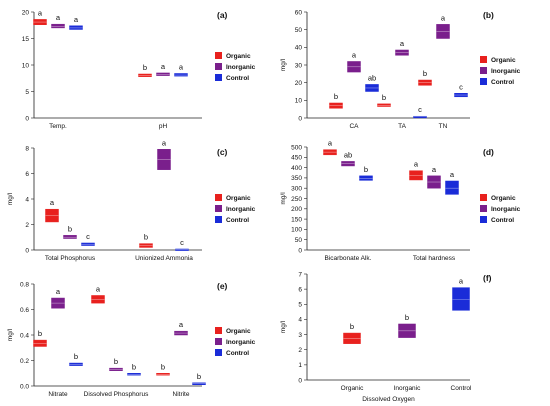 This screenshot has height=406, width=550. I want to click on y-tick-label: 350, so click(296, 178).